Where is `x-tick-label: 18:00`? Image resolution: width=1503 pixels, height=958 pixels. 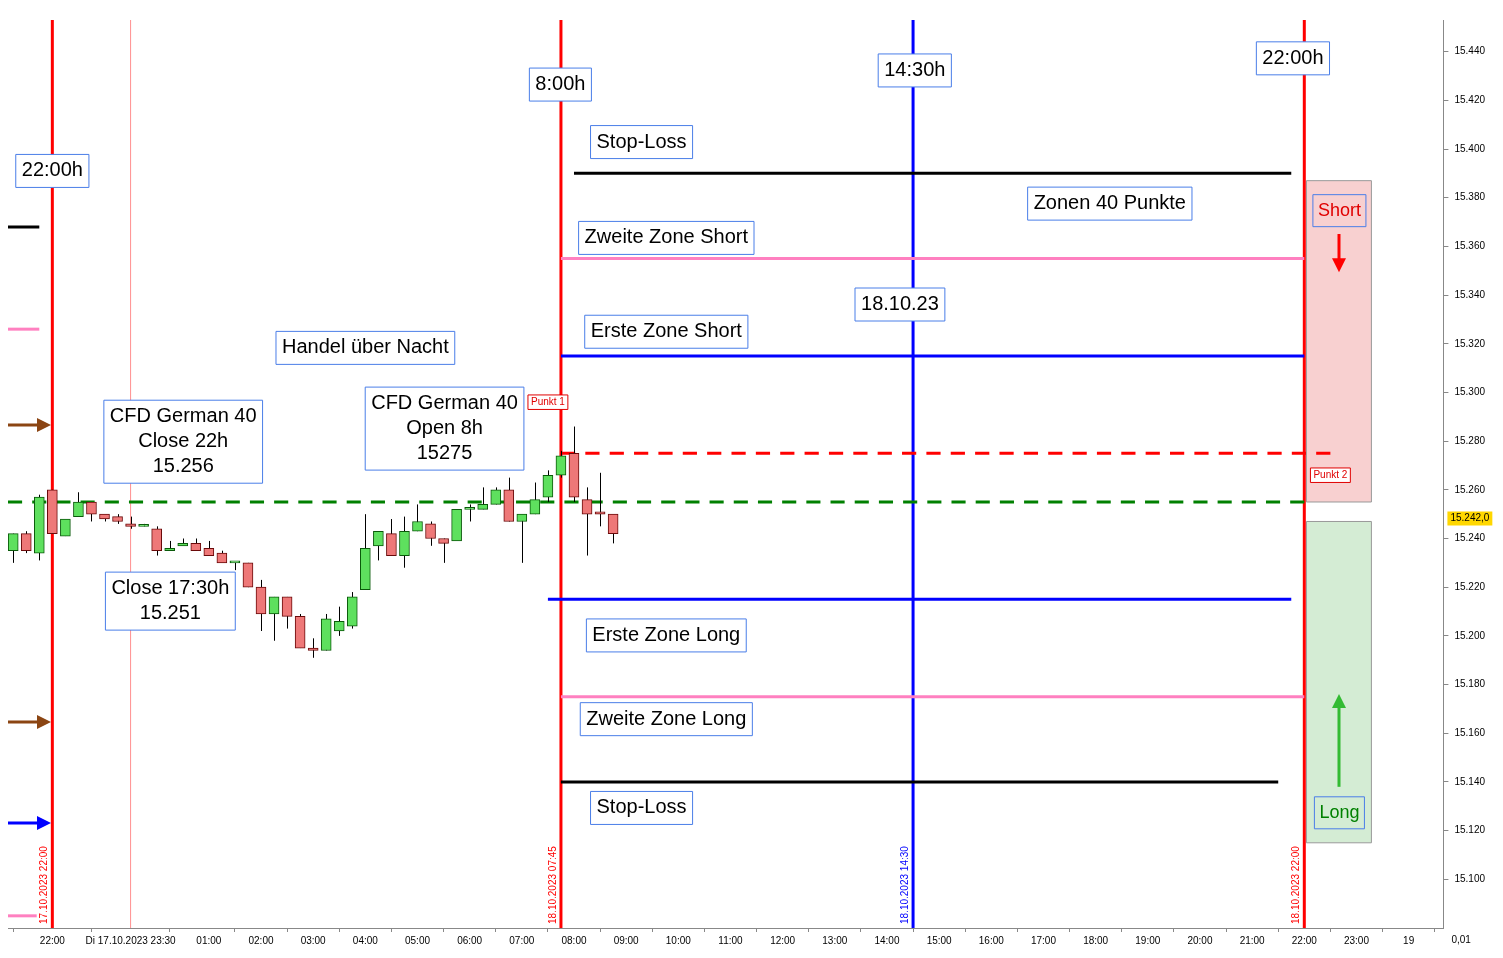
x-tick-label: 18:00 is located at coordinates (1096, 940).